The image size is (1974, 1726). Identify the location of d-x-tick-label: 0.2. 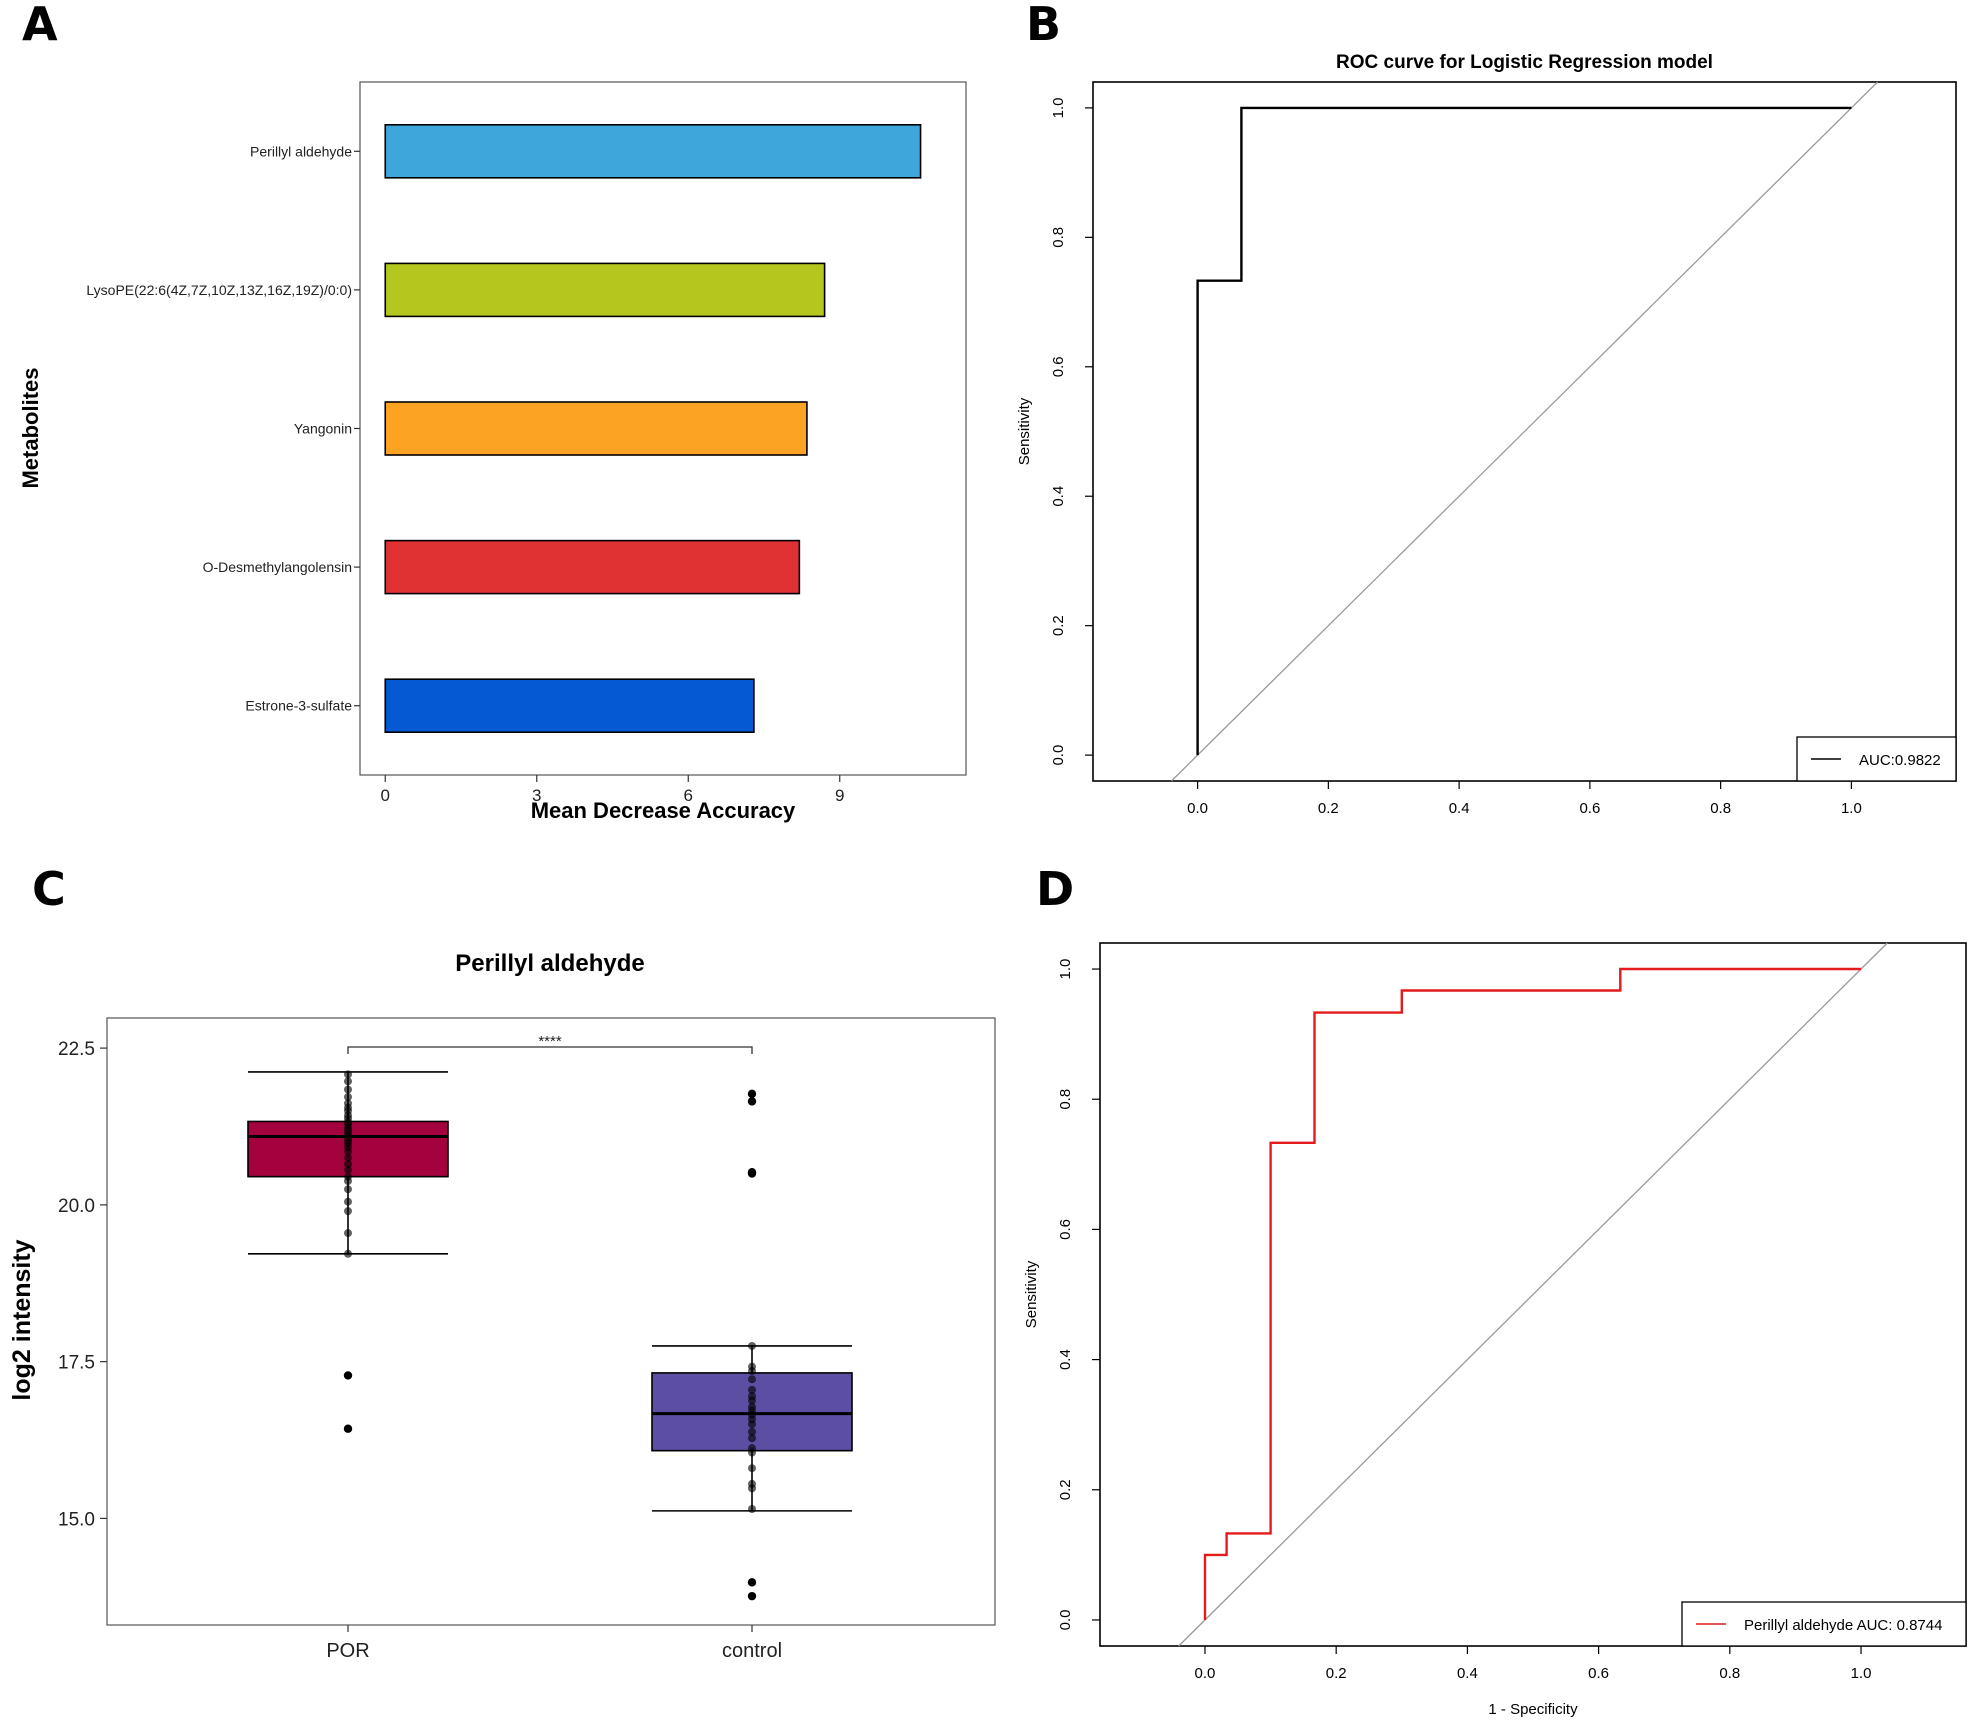
(1336, 1673).